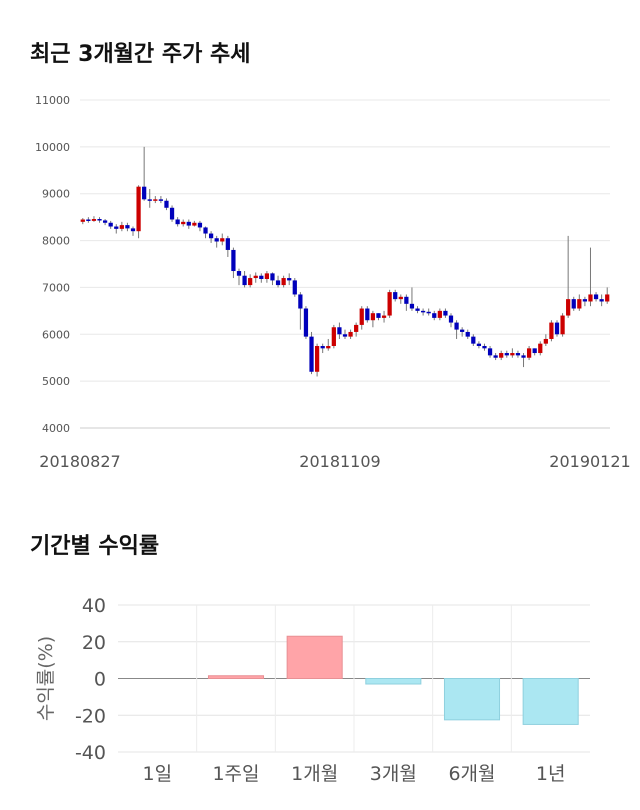 This screenshot has height=810, width=640. Describe the element at coordinates (95, 546) in the screenshot. I see `returns-title: 기간별 수익률` at that location.